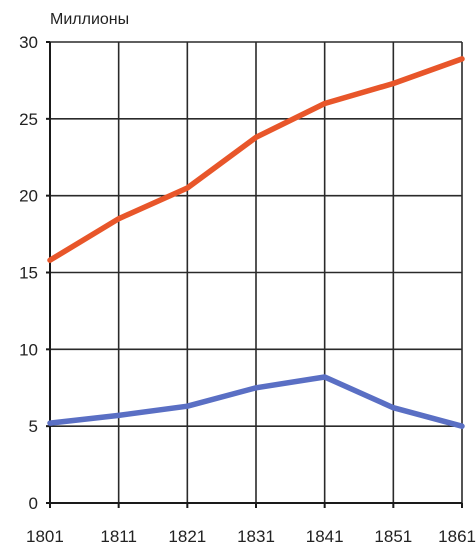 The image size is (476, 549). I want to click on x-tick-label: 1801, so click(45, 536).